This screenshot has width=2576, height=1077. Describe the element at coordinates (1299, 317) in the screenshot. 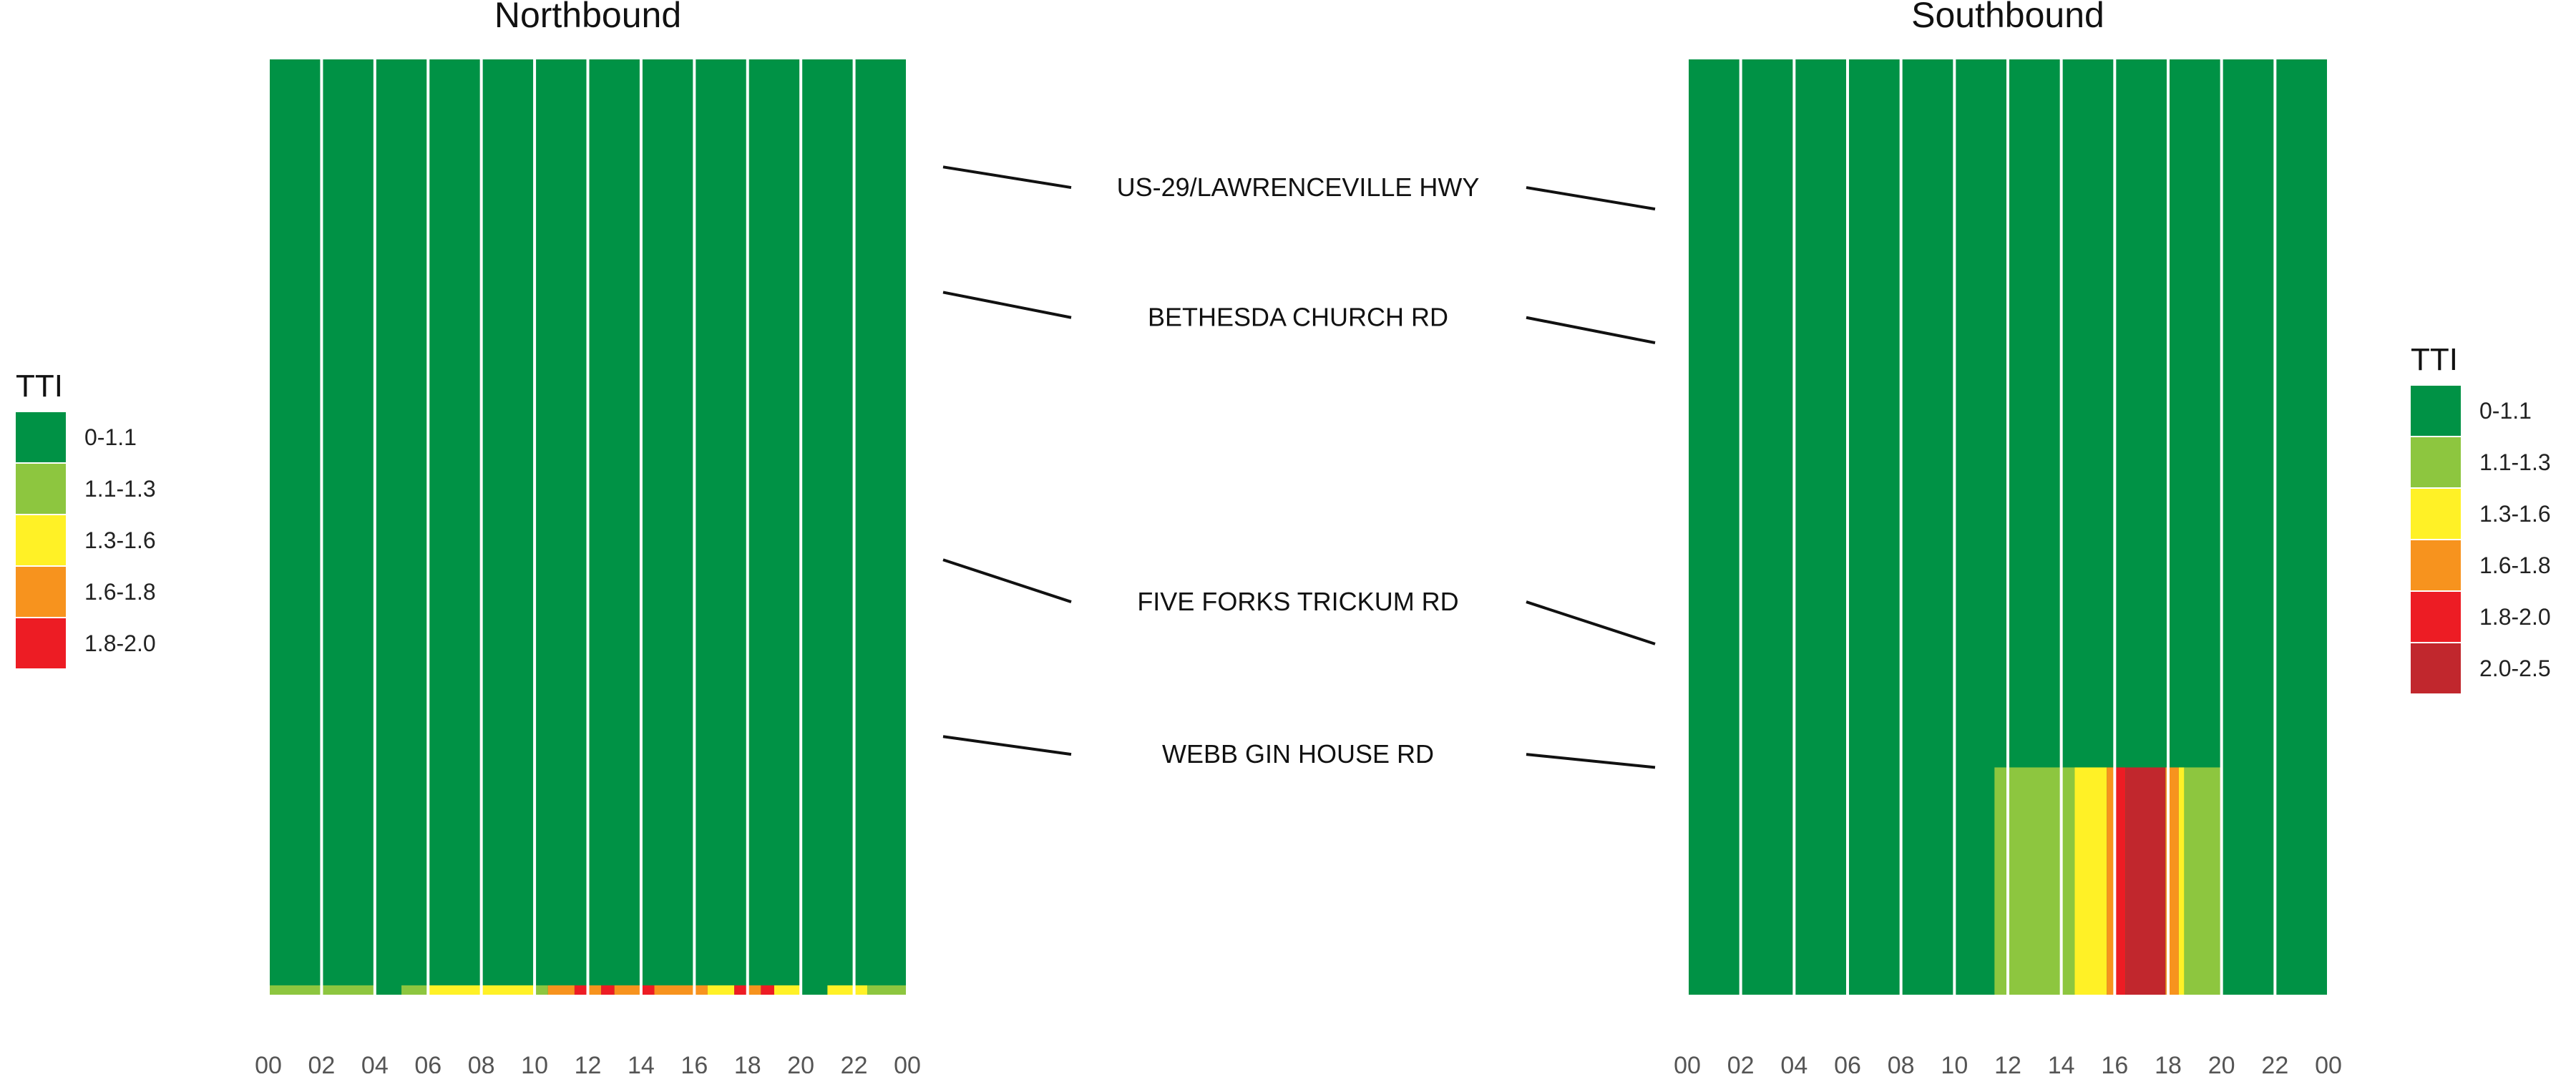

I see `segment-group: BETHESDA CHURCH RD` at that location.